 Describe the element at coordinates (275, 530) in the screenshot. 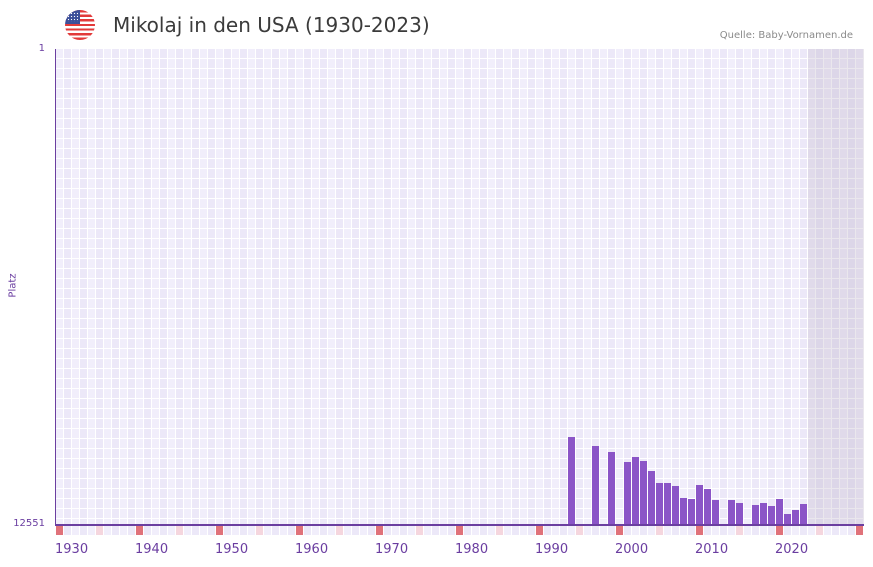

I see `year-tick-1957` at that location.